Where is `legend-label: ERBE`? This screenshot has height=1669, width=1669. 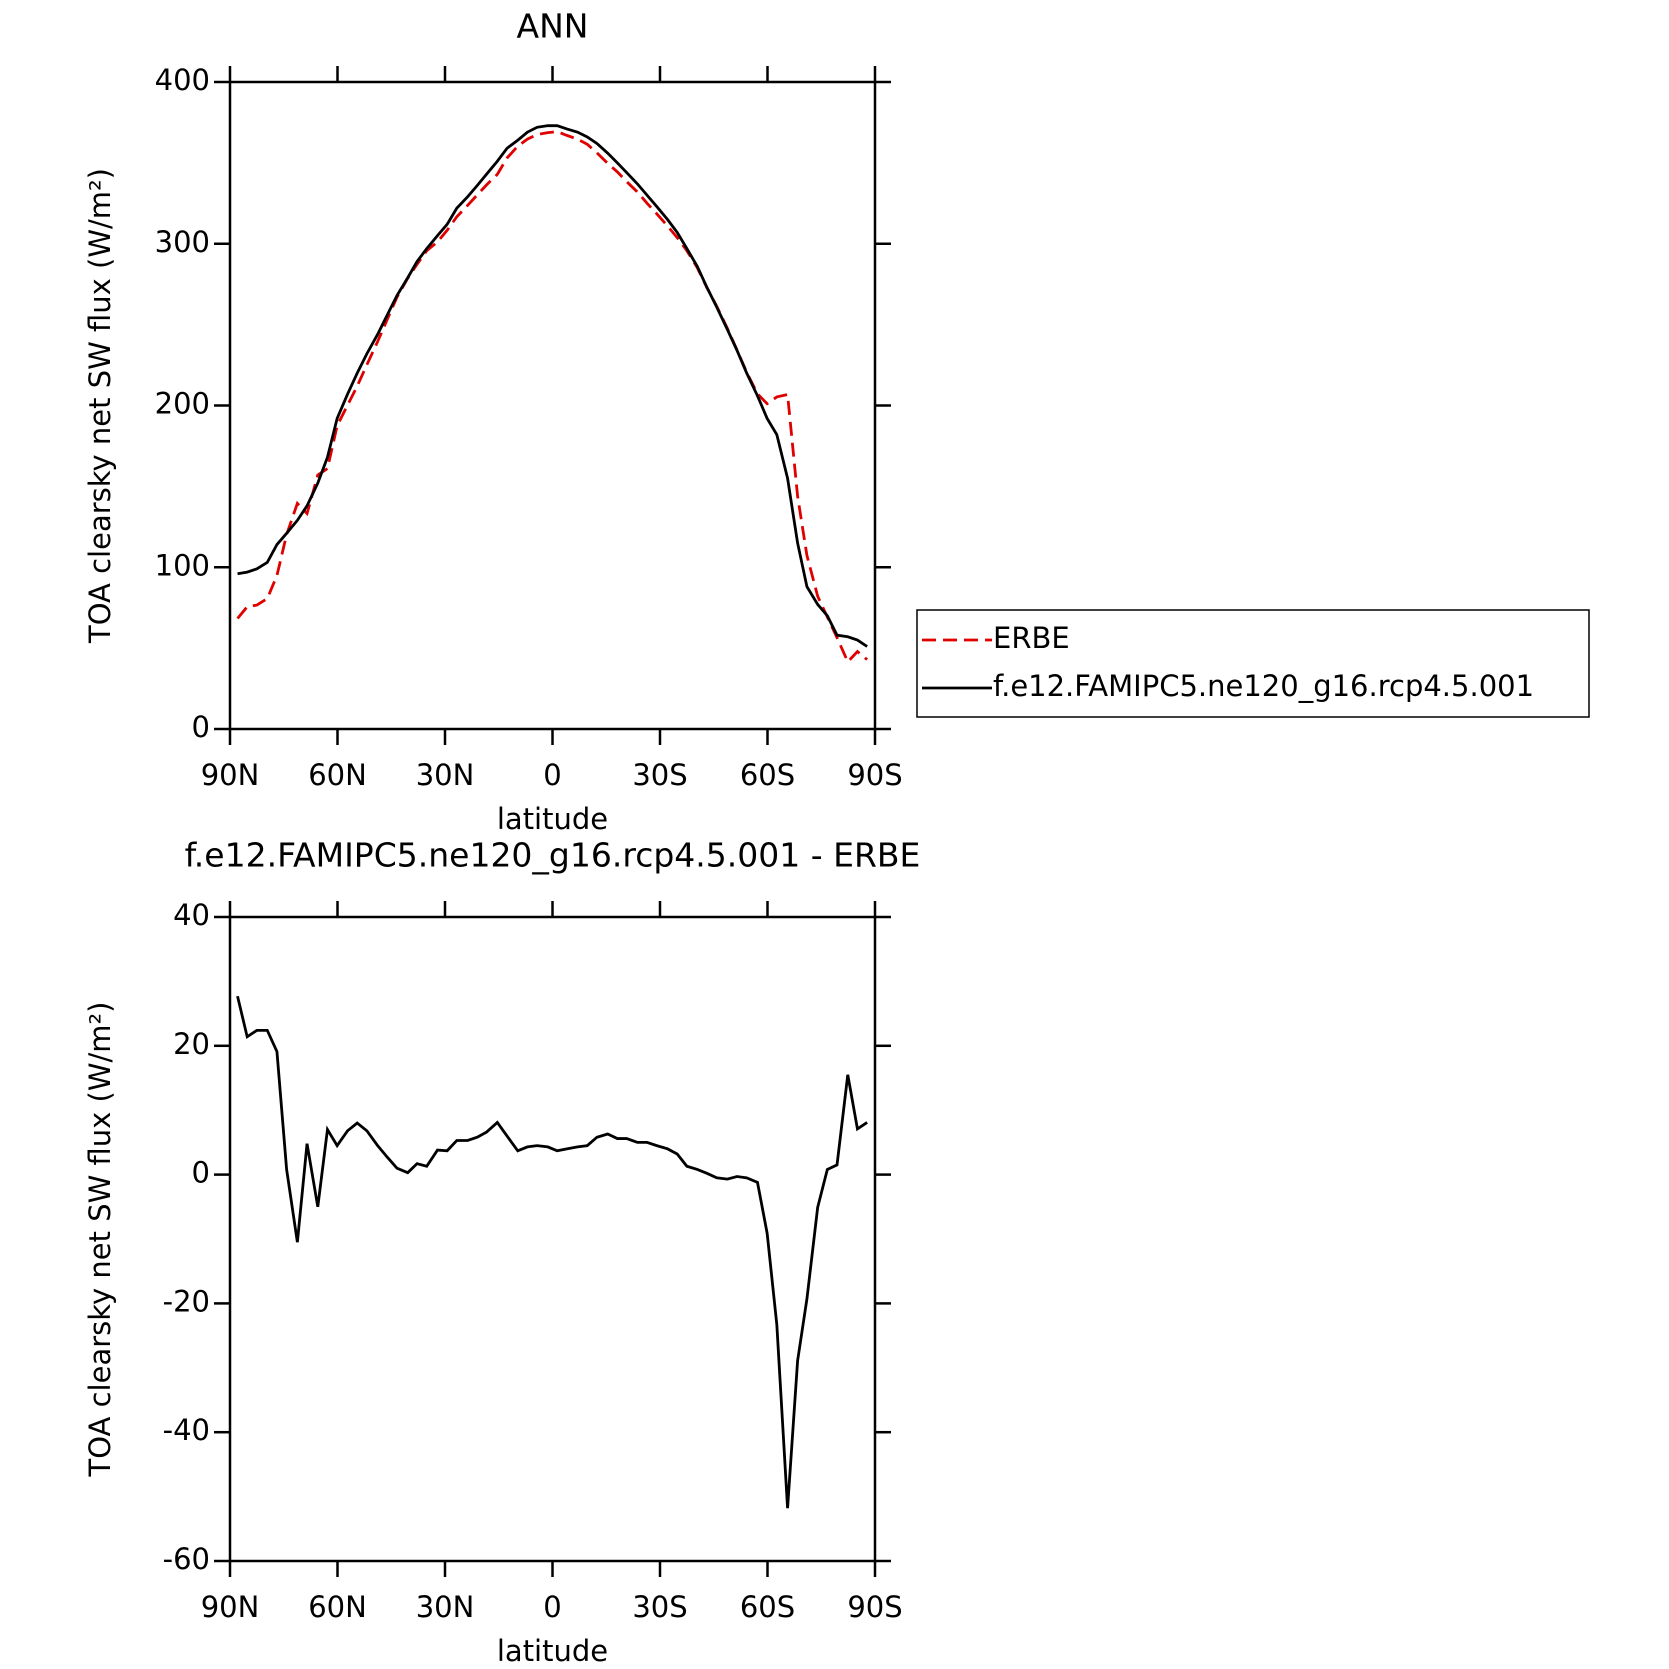 legend-label: ERBE is located at coordinates (1031, 638).